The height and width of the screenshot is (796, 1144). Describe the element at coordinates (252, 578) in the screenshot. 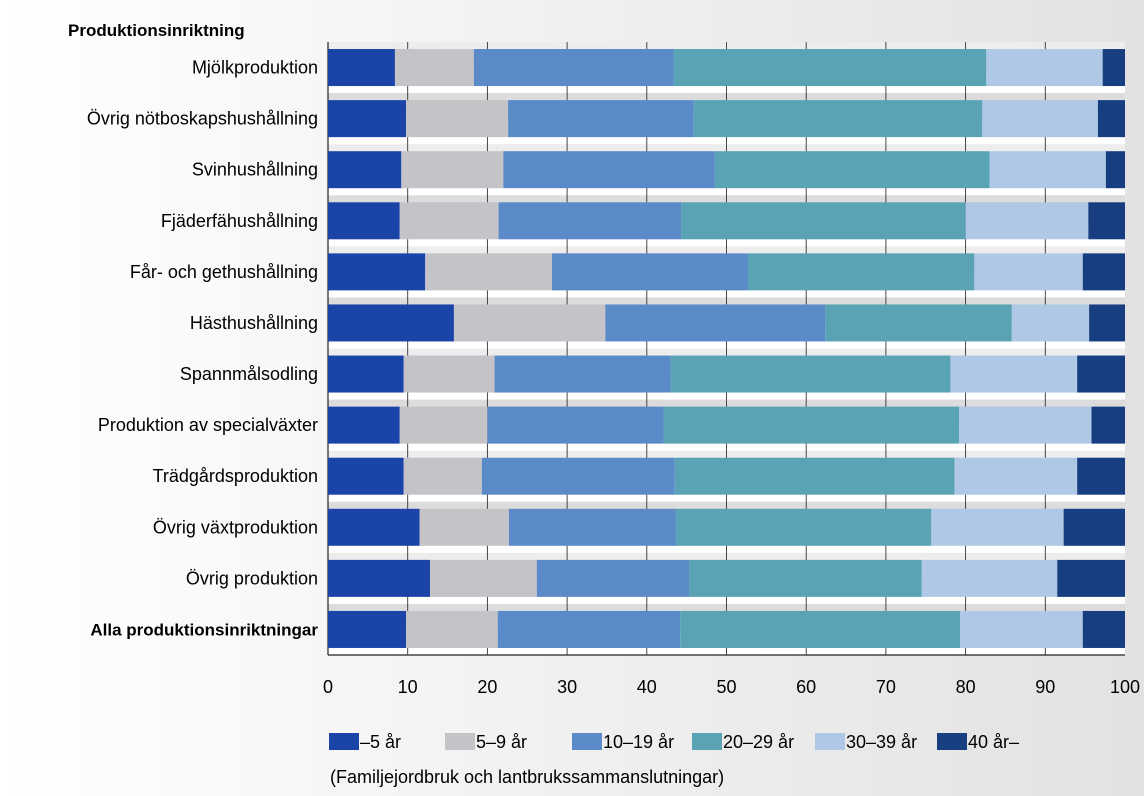

I see `category-label: Övrig produktion` at that location.